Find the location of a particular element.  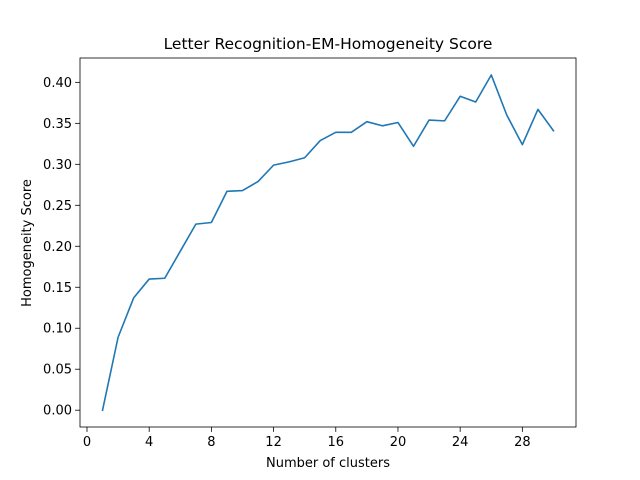

x-tick-label: 8 is located at coordinates (211, 442).